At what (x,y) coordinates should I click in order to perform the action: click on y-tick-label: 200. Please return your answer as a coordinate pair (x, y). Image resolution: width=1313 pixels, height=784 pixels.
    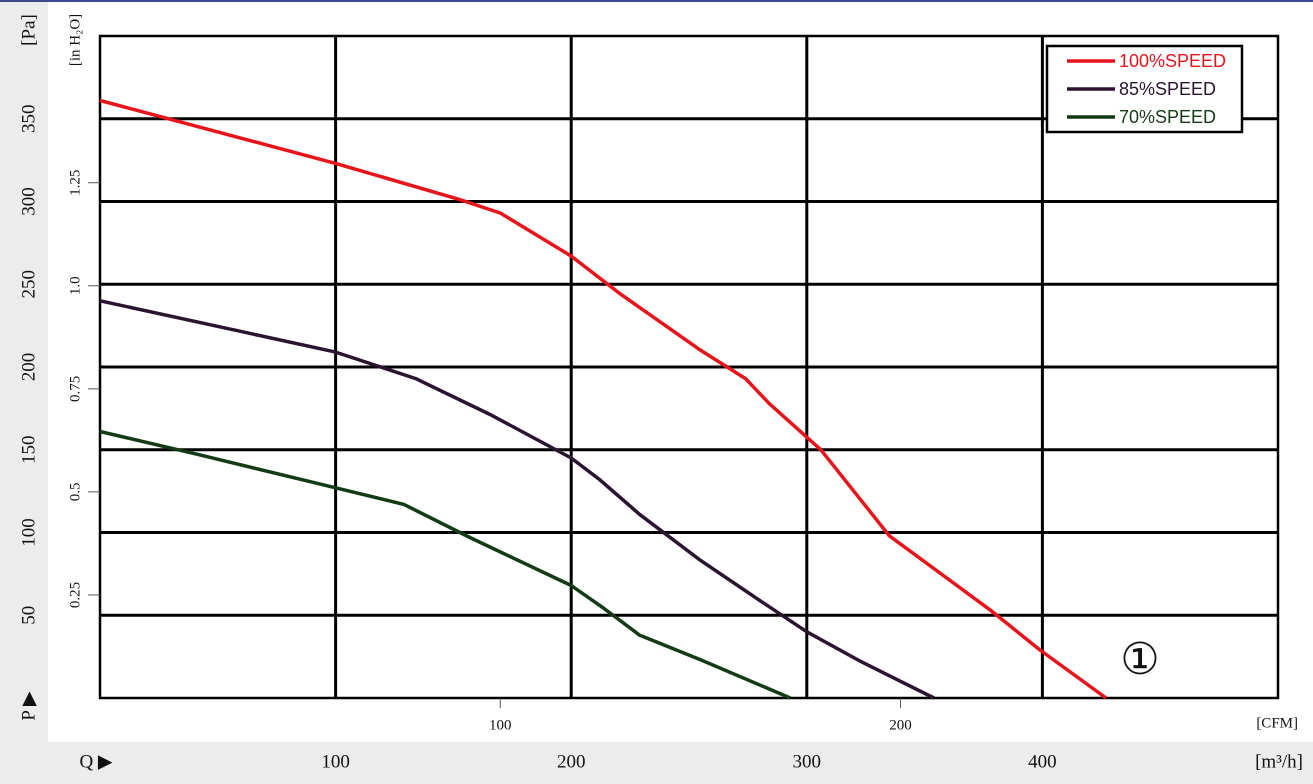
    Looking at the image, I should click on (28, 367).